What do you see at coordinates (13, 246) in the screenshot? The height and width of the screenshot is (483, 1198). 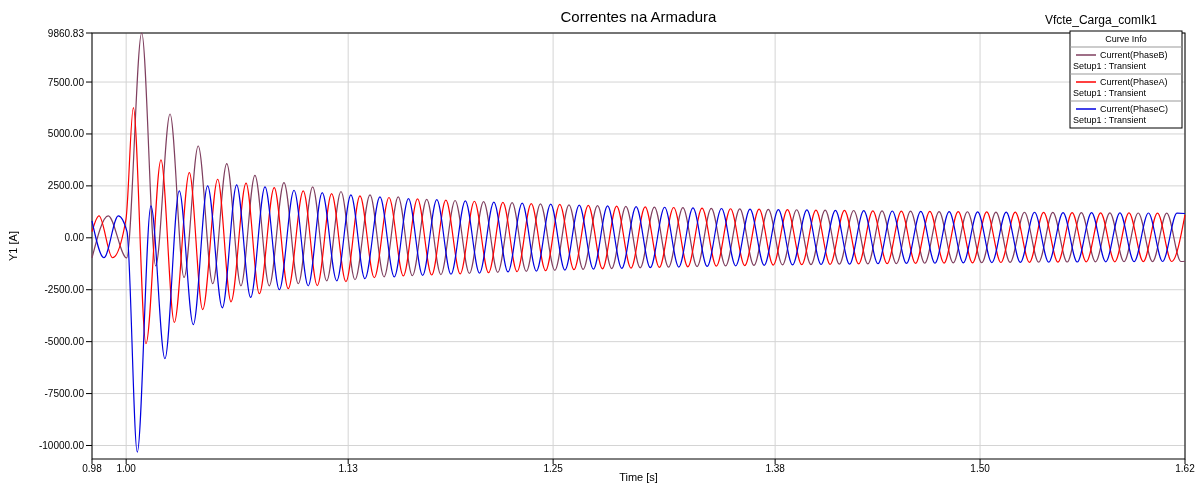 I see `y-axis-title: Y1 [A]` at bounding box center [13, 246].